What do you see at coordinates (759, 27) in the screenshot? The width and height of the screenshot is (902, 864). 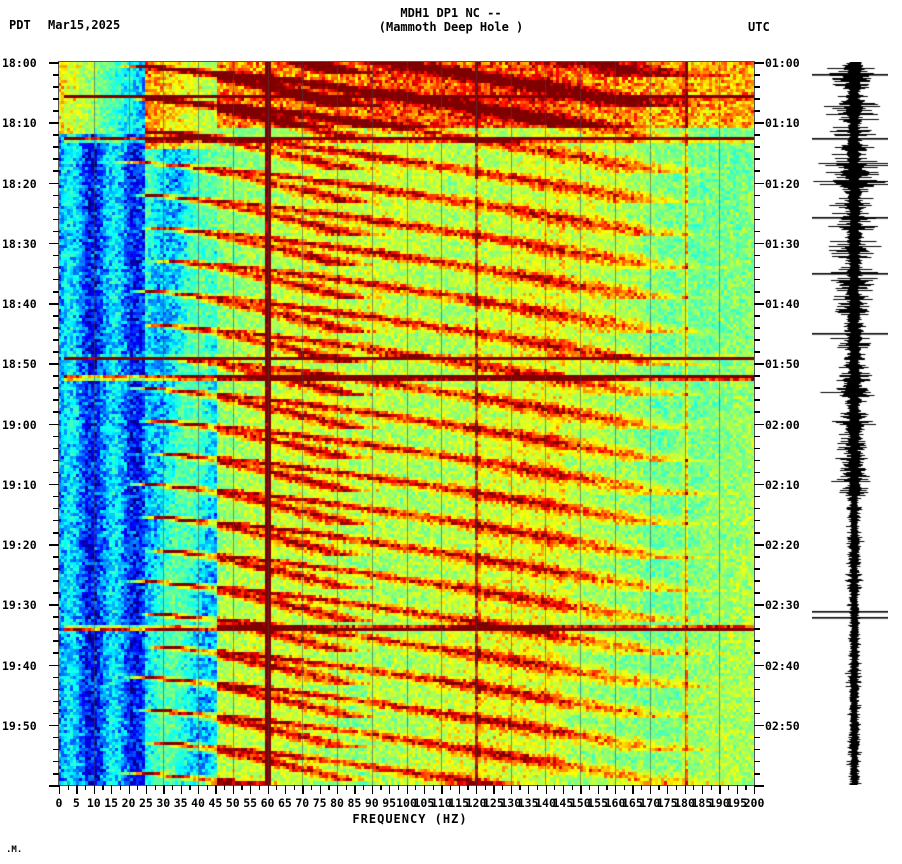 I see `timezone-label-right: UTC` at bounding box center [759, 27].